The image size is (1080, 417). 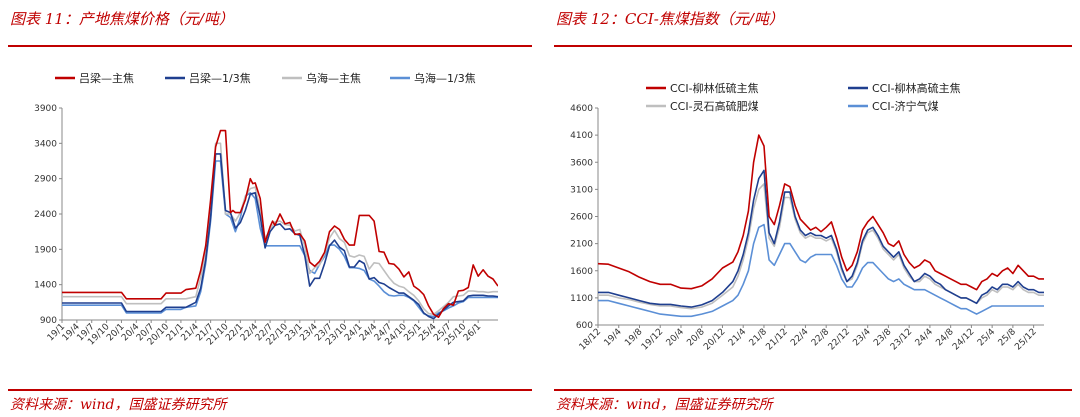 What do you see at coordinates (106, 78) in the screenshot?
I see `legend-label: 吕梁—主焦` at bounding box center [106, 78].